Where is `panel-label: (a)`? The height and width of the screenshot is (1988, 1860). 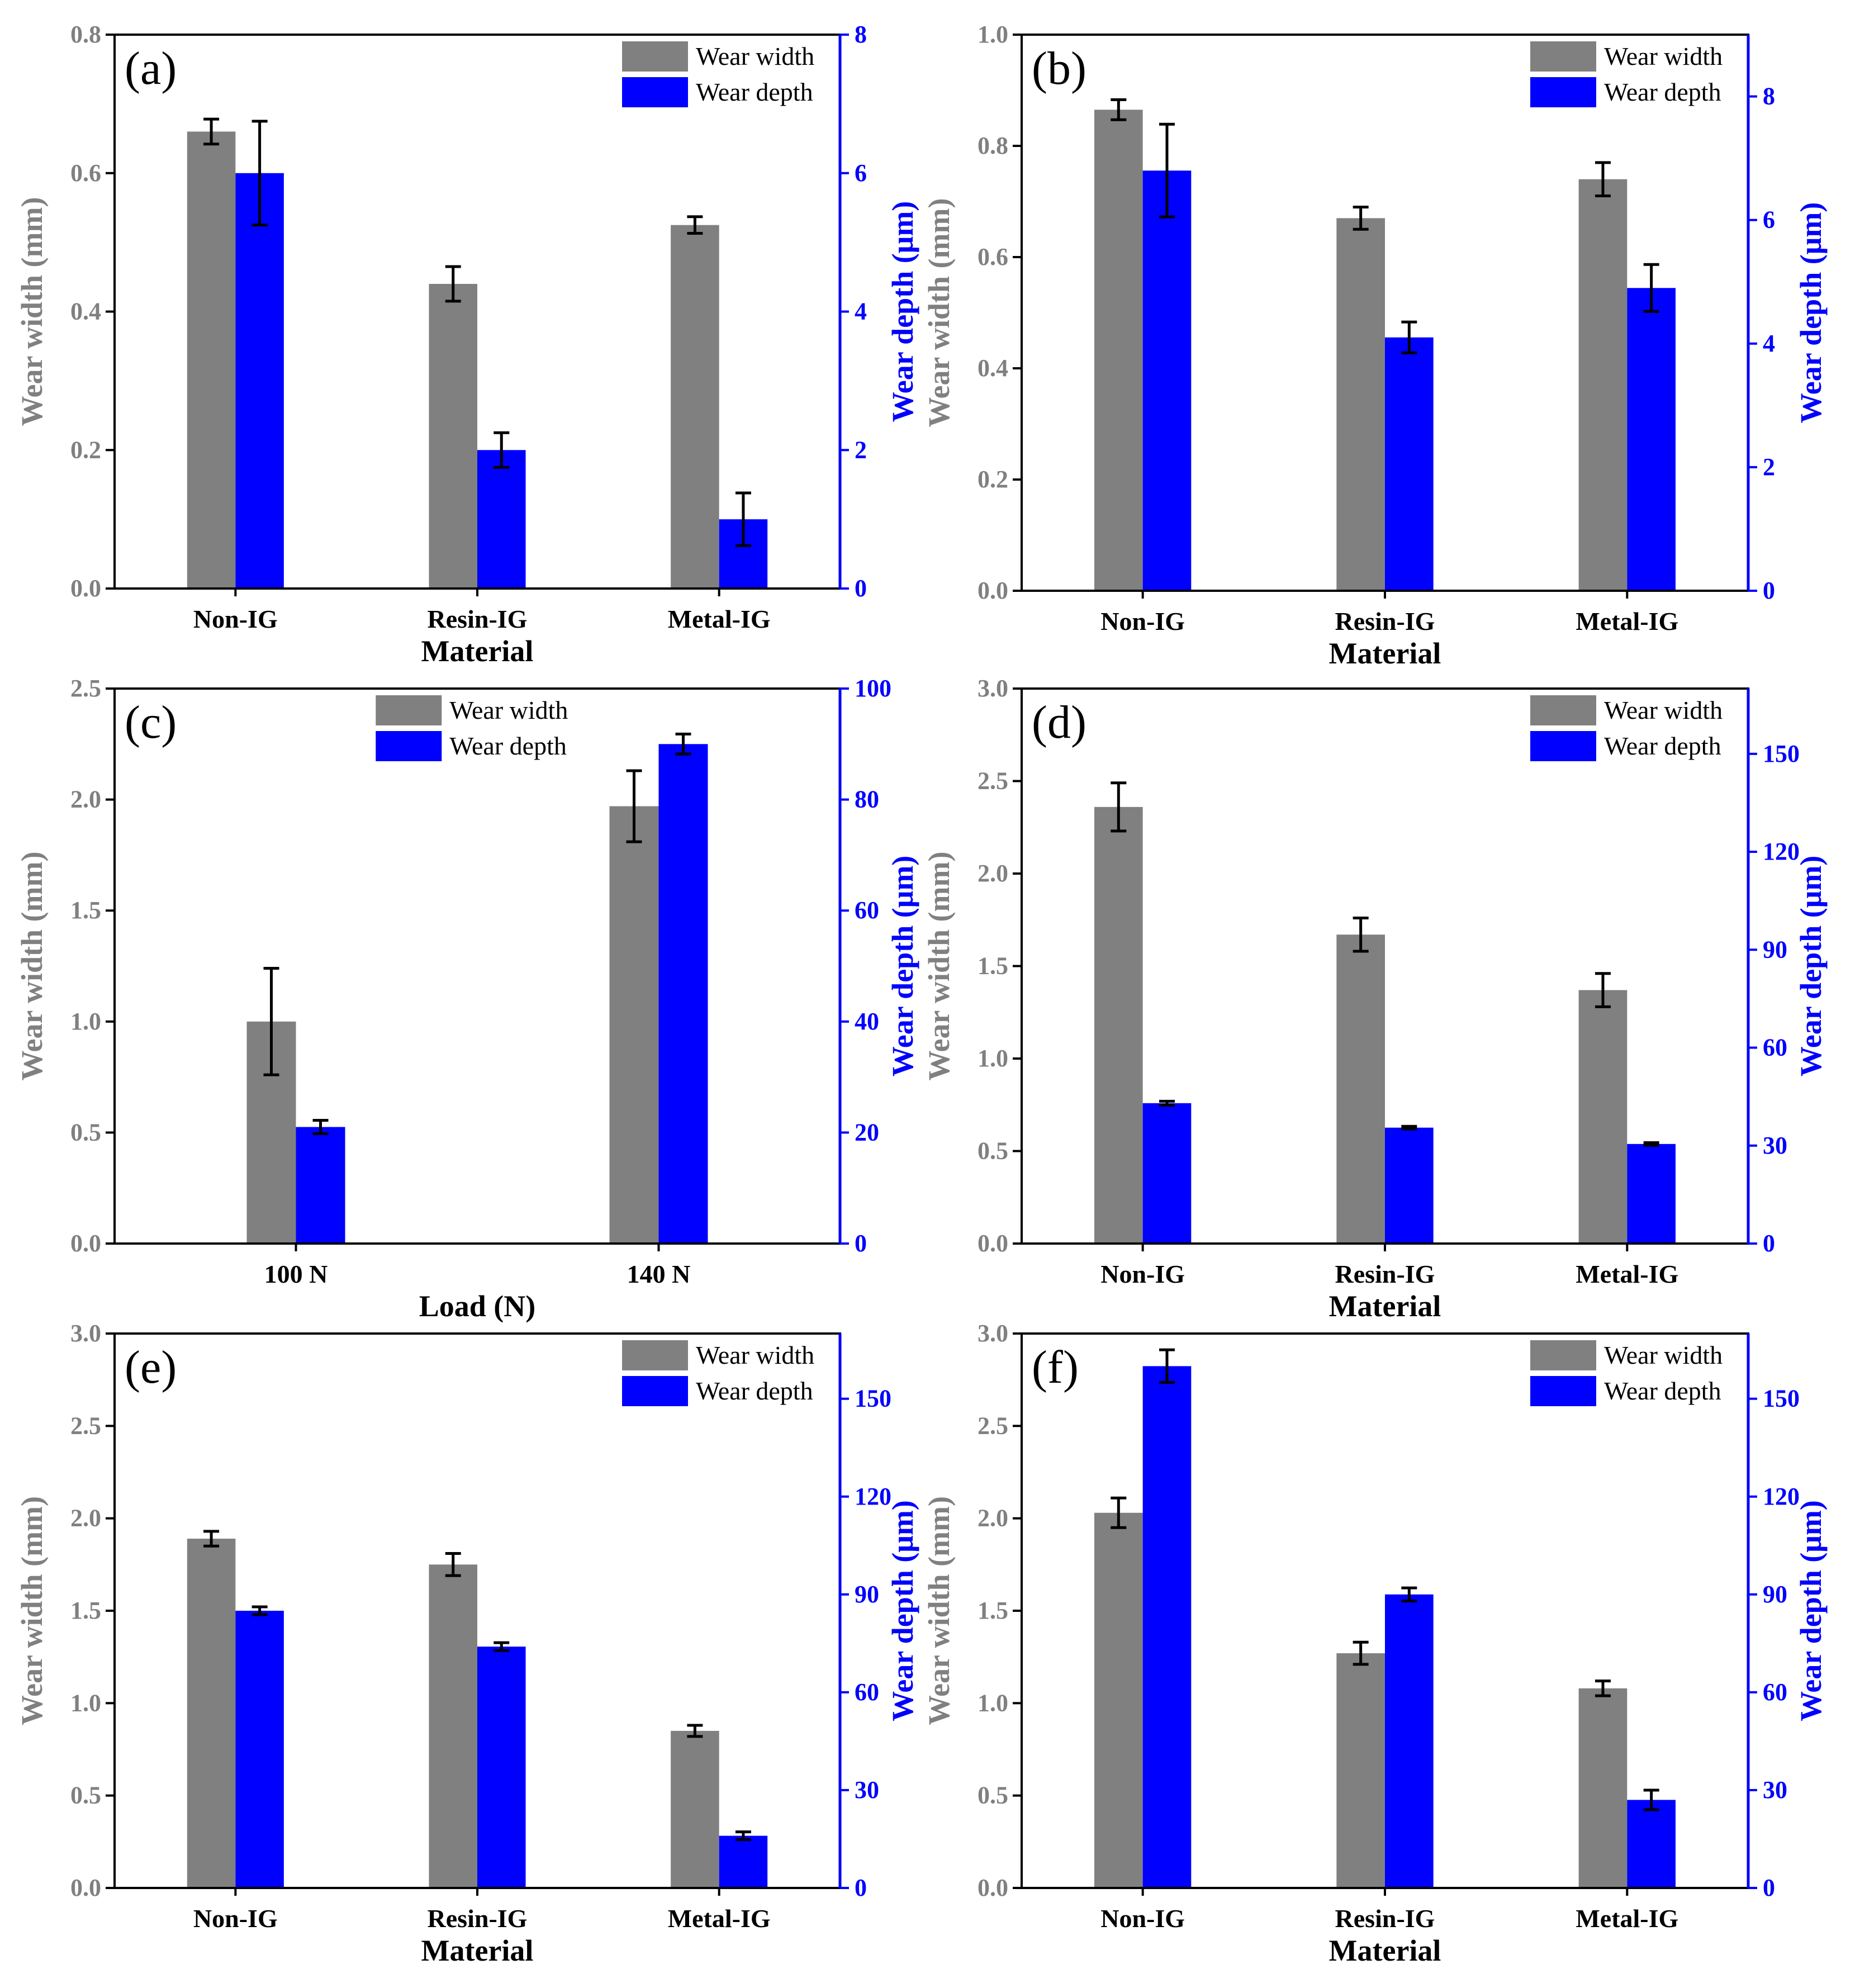
panel-label: (a) is located at coordinates (151, 68).